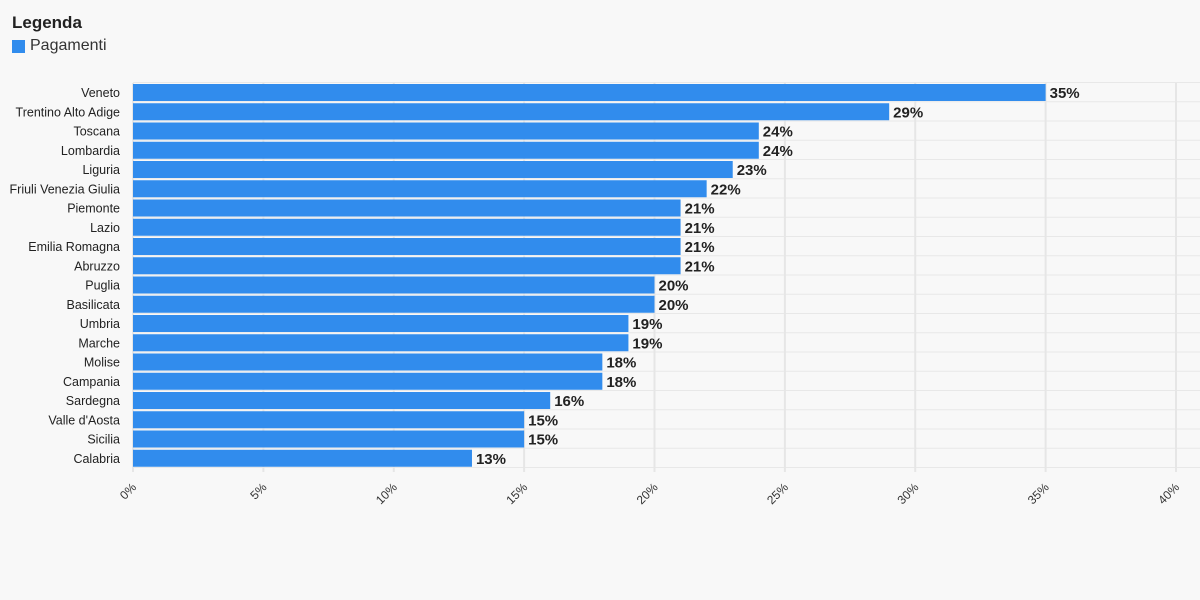 The image size is (1200, 600). What do you see at coordinates (105, 228) in the screenshot?
I see `category-label: Lazio` at bounding box center [105, 228].